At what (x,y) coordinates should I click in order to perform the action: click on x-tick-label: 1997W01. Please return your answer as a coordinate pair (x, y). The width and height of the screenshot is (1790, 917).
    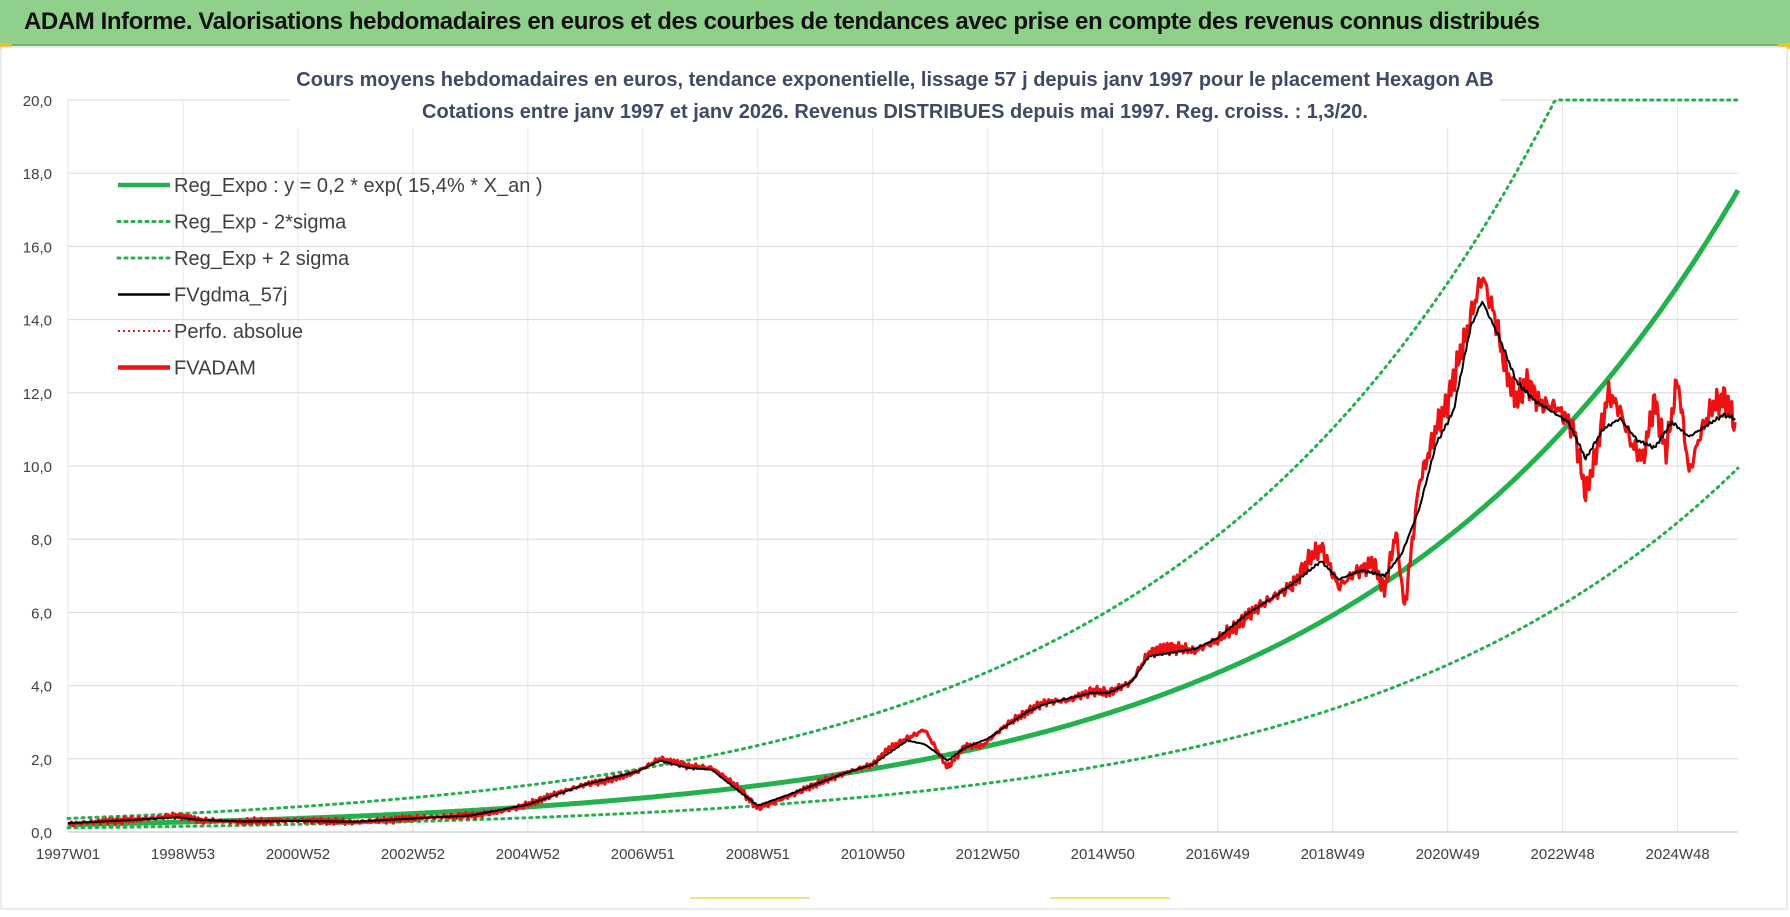
    Looking at the image, I should click on (68, 854).